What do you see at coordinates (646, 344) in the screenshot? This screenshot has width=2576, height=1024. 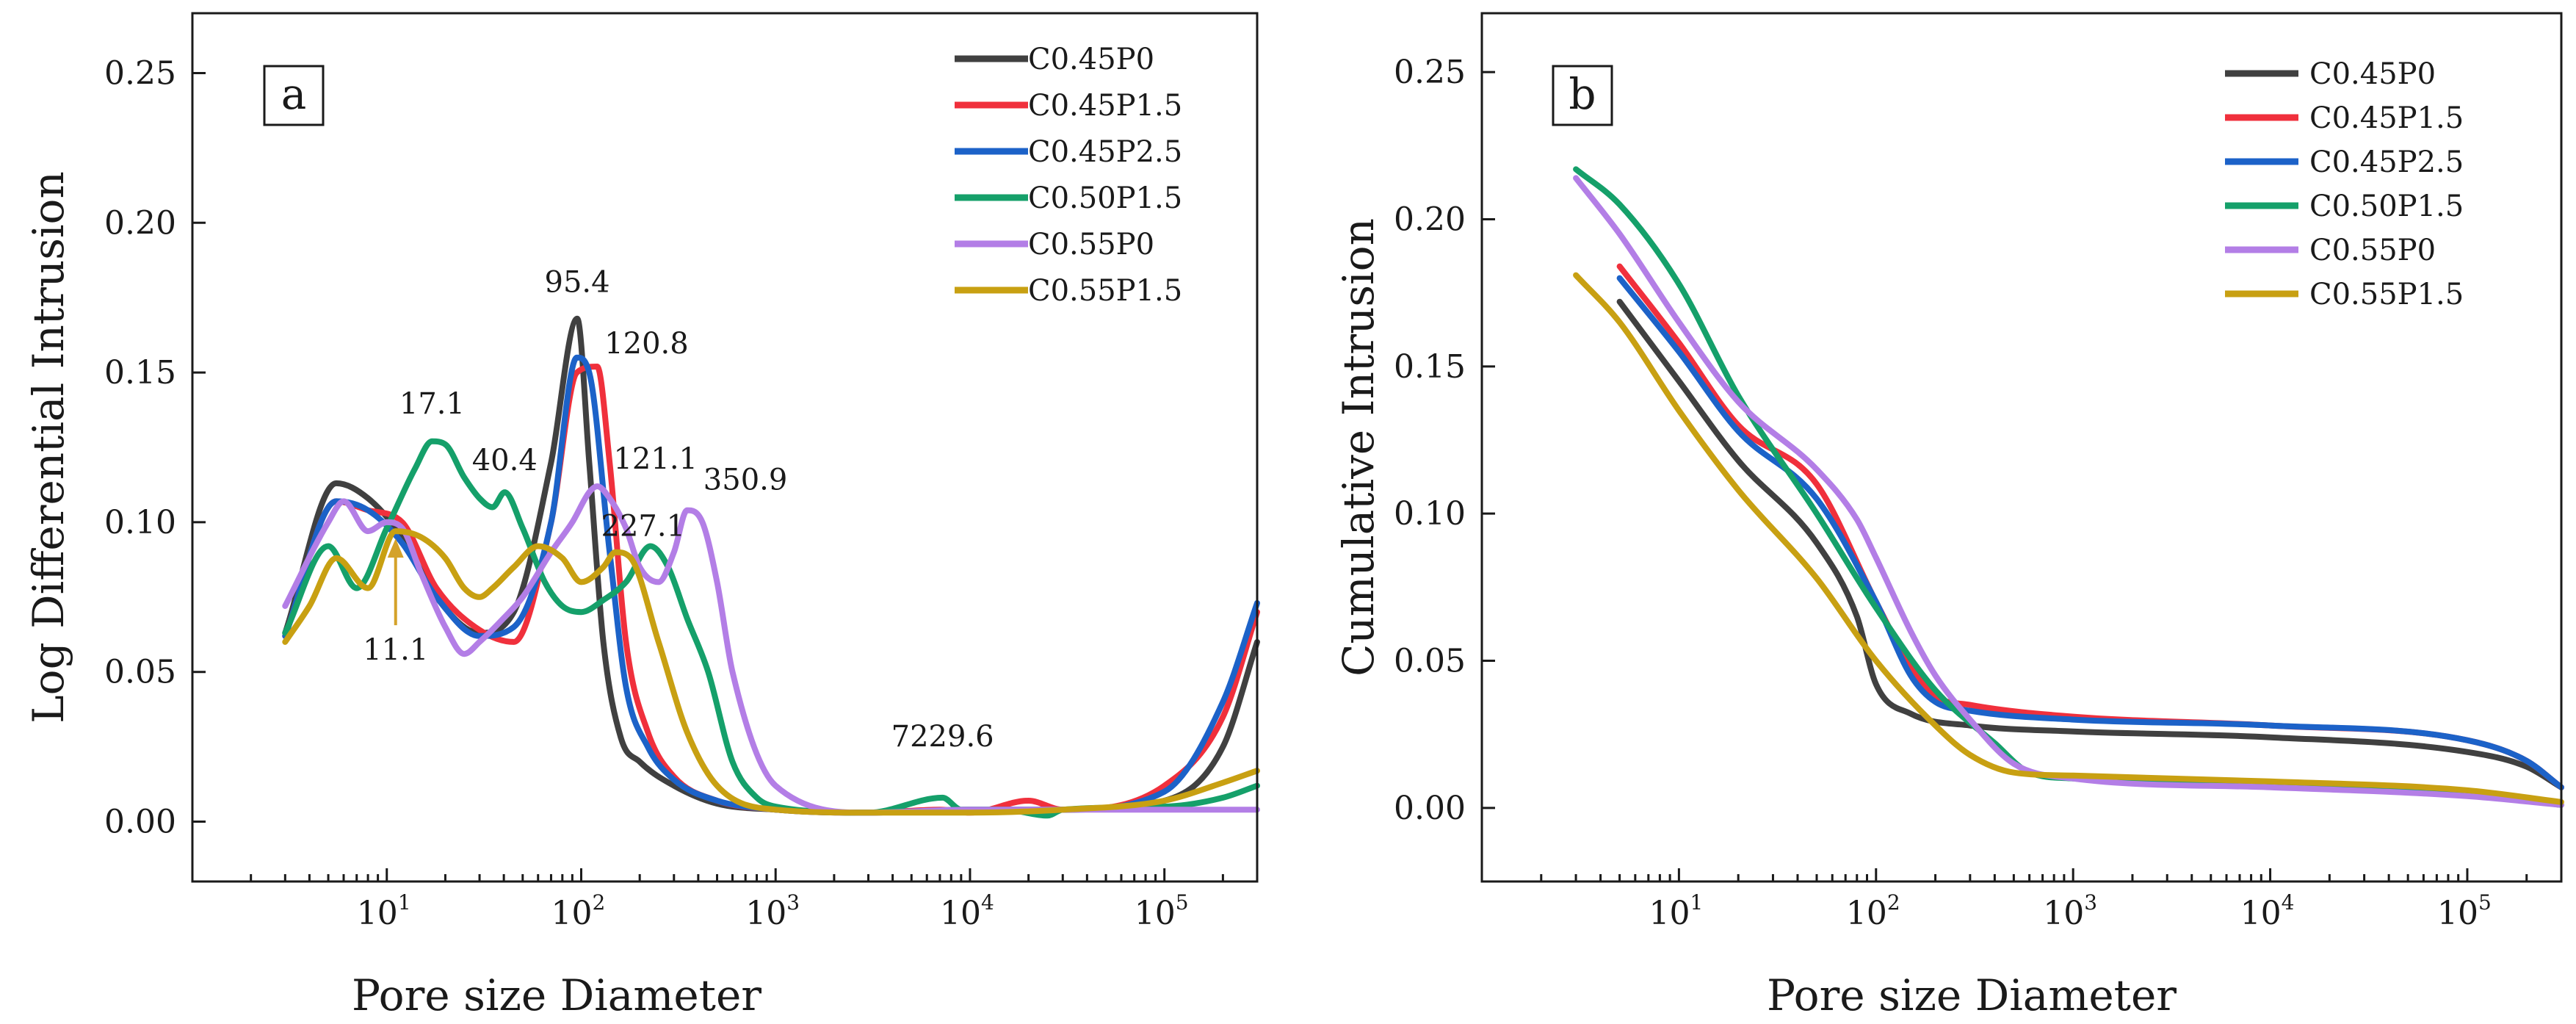 I see `peak-annotation: 120.8` at bounding box center [646, 344].